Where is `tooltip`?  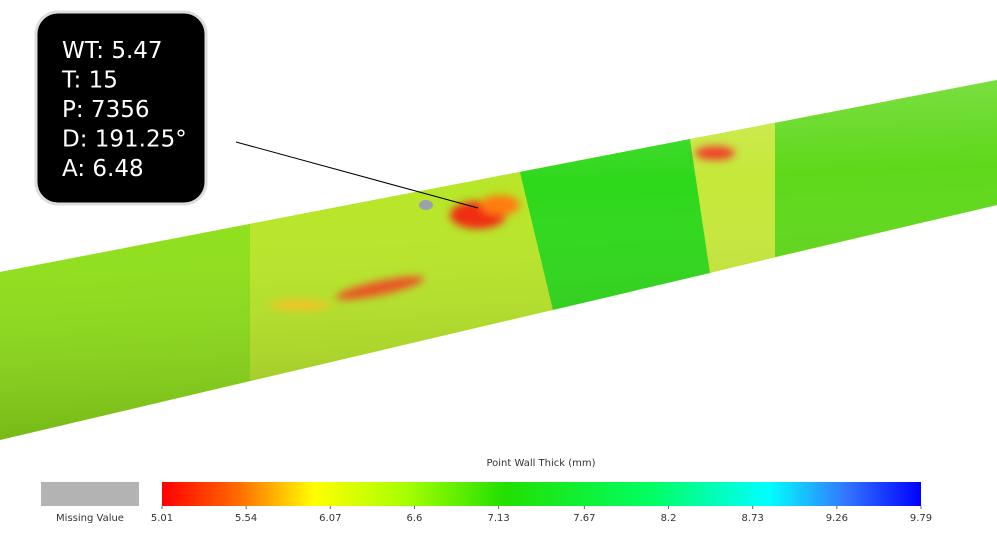 tooltip is located at coordinates (121, 108).